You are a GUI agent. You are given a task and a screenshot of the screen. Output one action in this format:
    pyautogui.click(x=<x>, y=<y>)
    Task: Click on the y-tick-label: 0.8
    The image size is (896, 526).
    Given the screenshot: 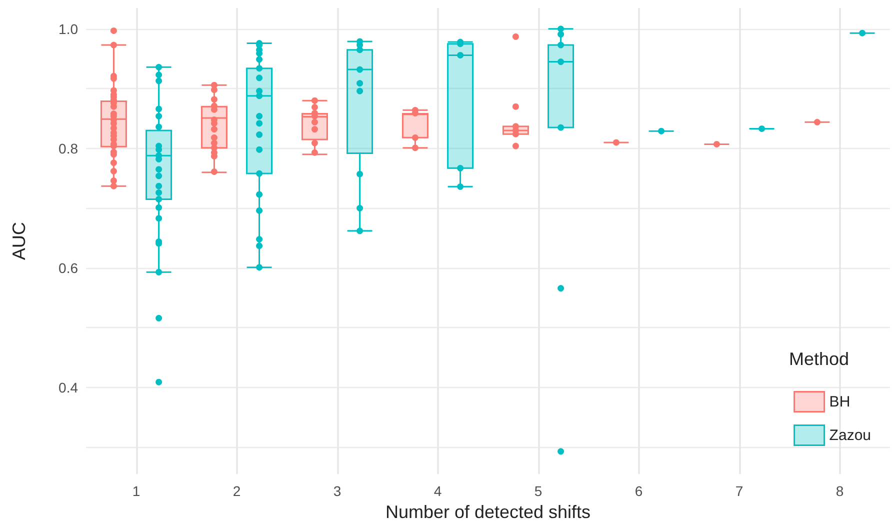 What is the action you would take?
    pyautogui.click(x=68, y=148)
    